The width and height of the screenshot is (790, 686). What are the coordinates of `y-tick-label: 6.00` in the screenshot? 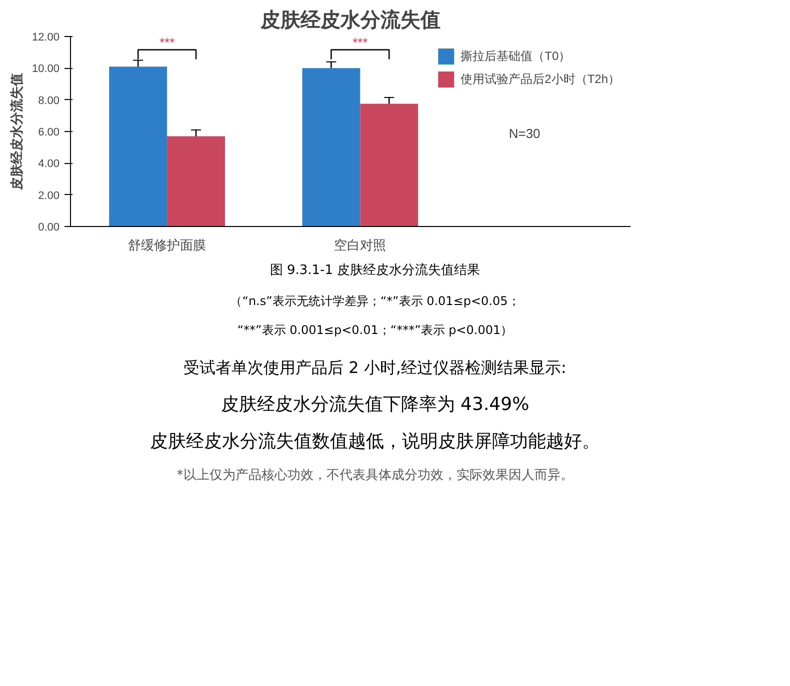 It's located at (49, 132).